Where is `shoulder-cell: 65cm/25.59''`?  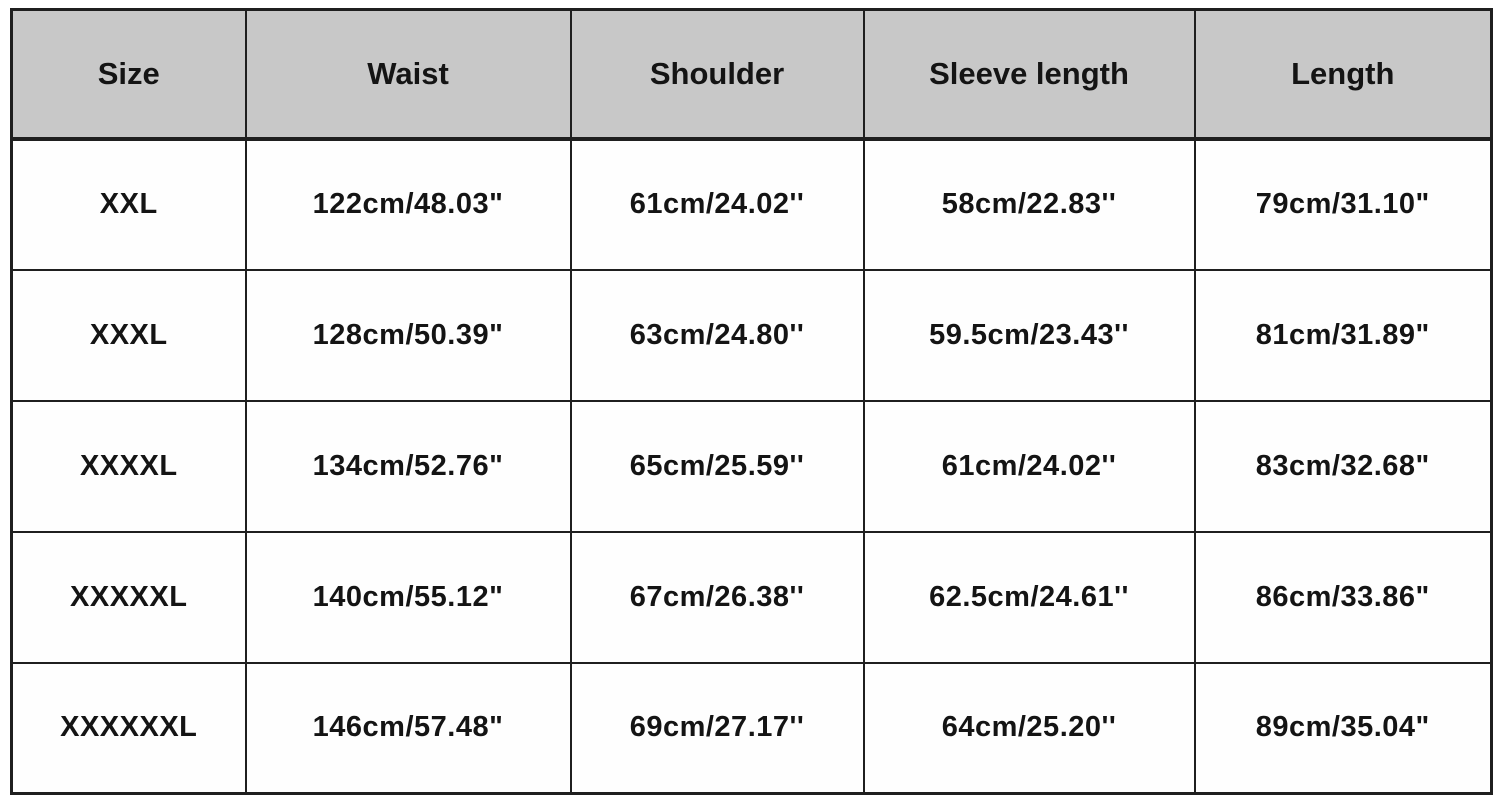
shoulder-cell: 65cm/25.59'' is located at coordinates (717, 466).